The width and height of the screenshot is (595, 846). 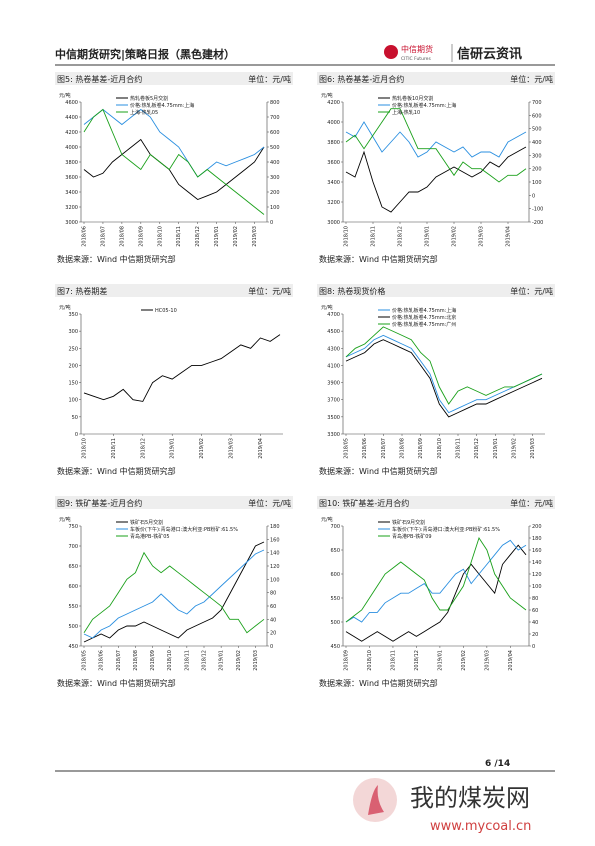 I want to click on y-tick-label: 4100, so click(x=333, y=366).